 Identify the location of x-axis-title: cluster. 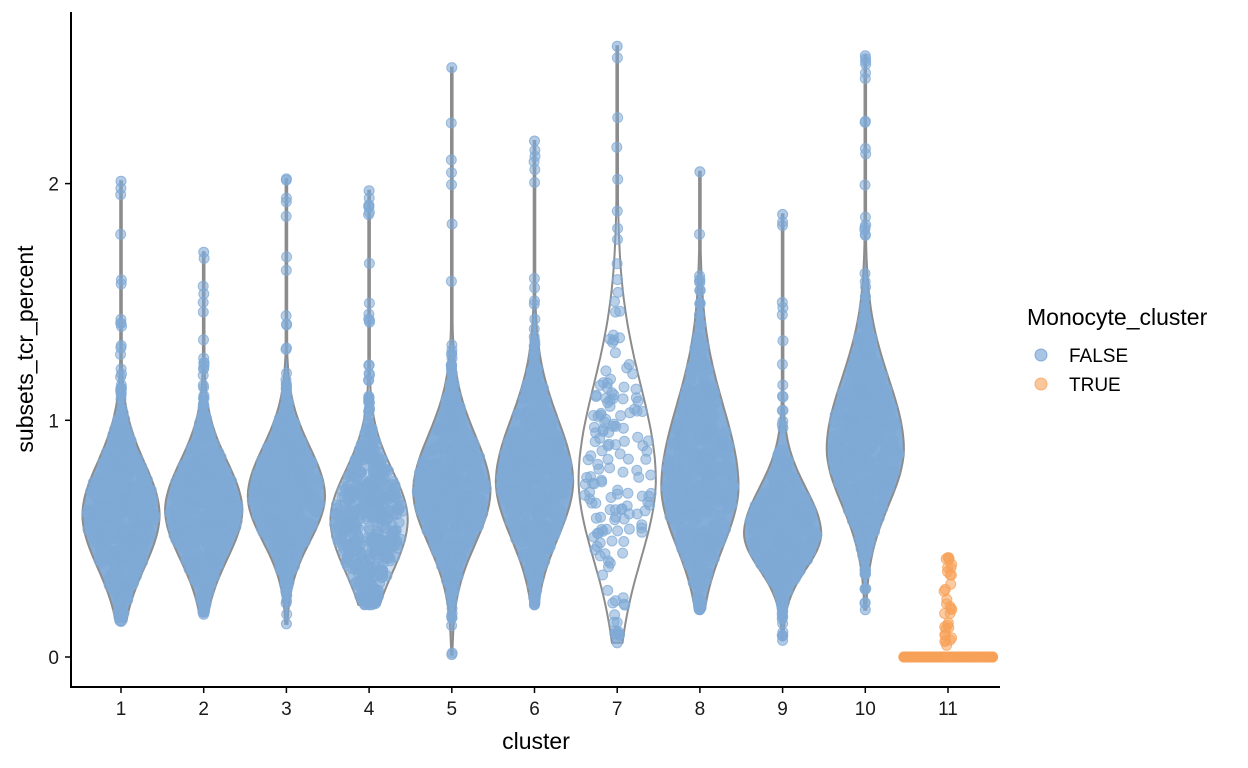
(536, 741).